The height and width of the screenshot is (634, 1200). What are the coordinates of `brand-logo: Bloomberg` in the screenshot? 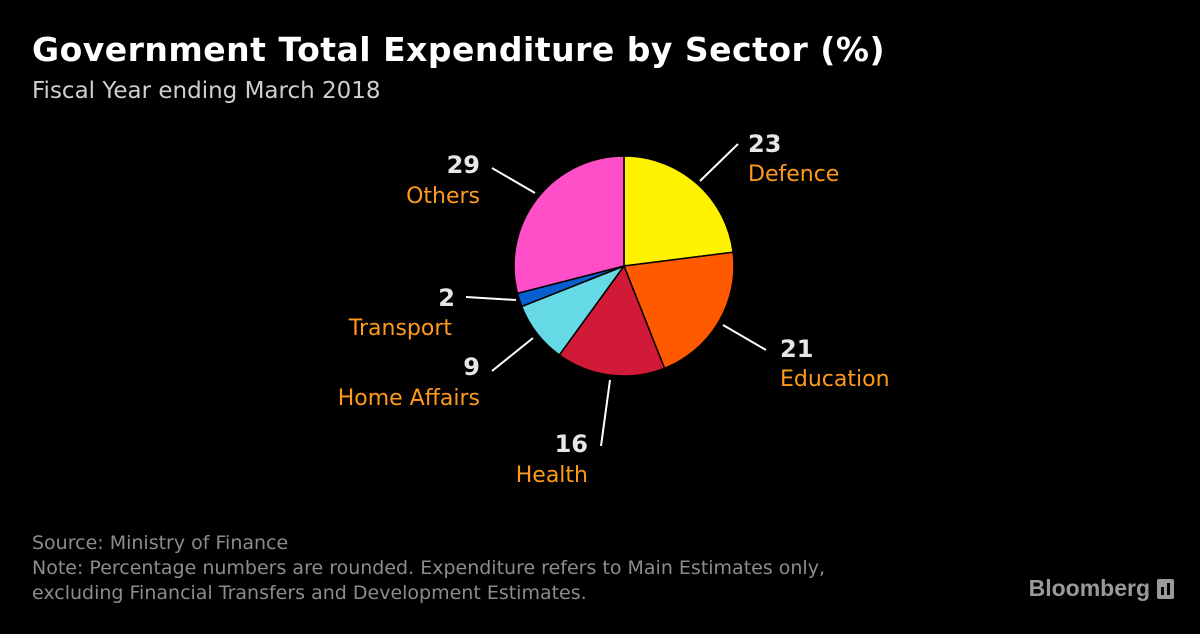 It's located at (1101, 588).